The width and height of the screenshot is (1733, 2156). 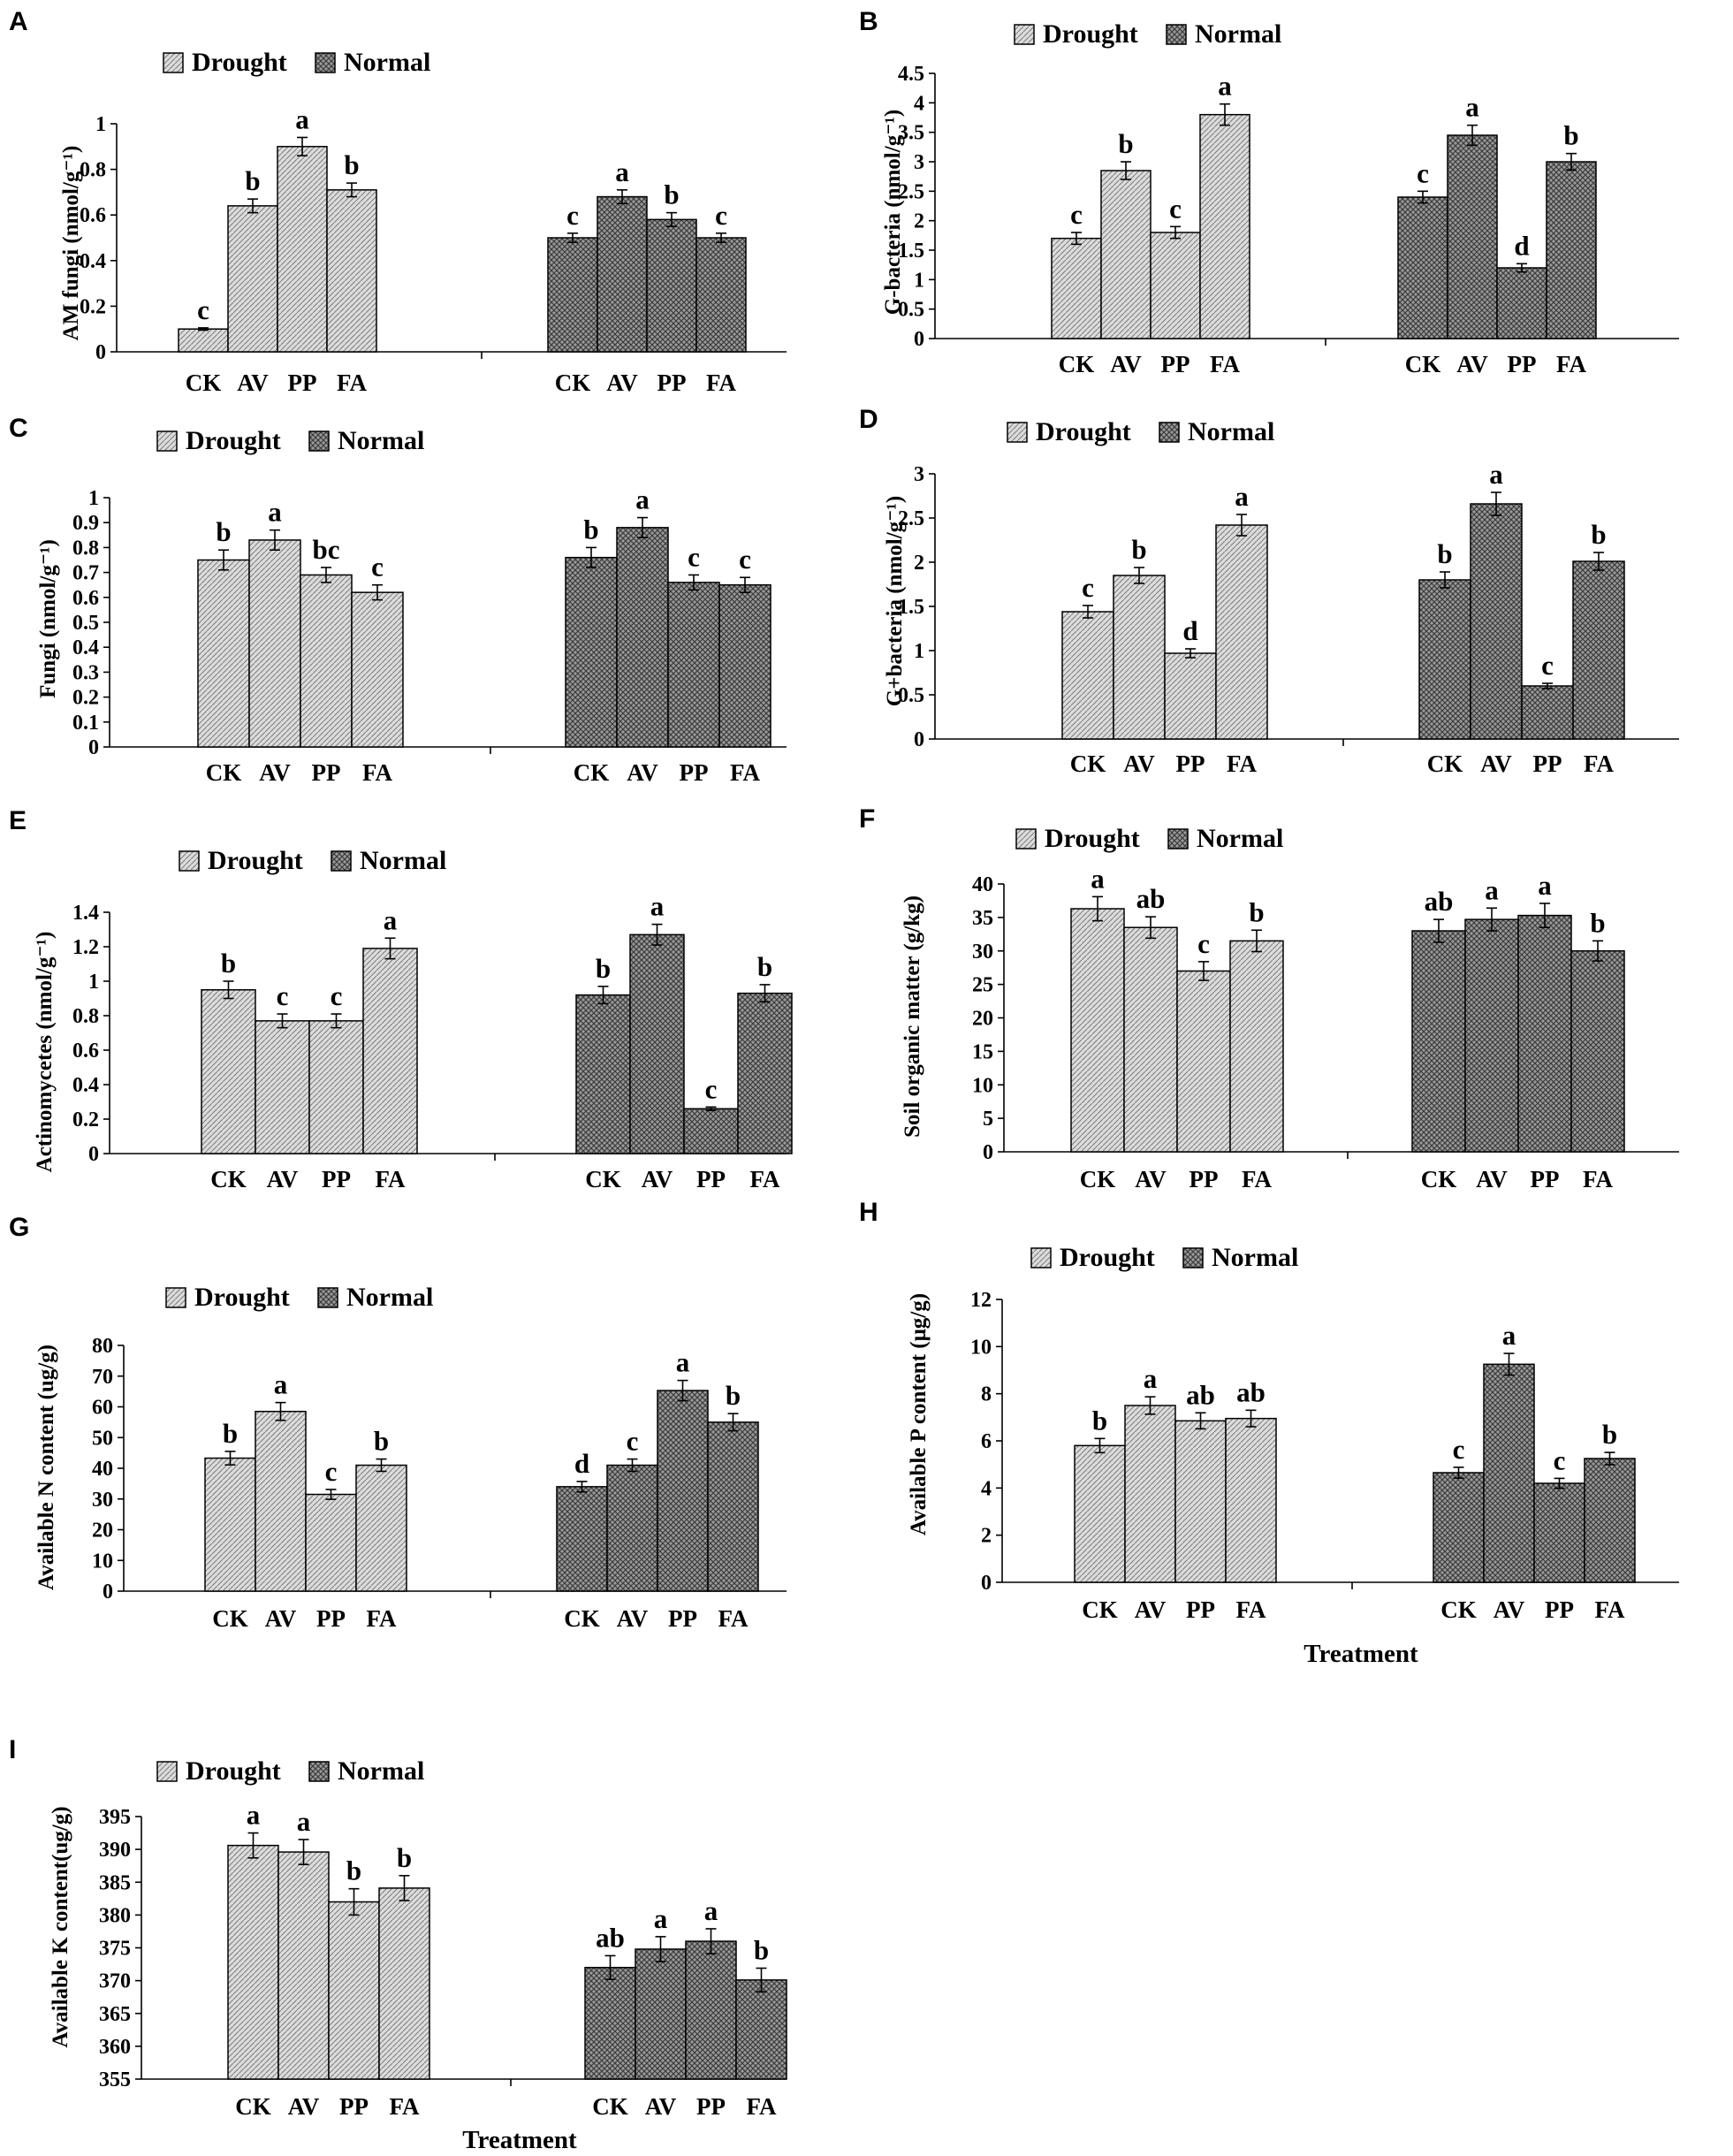 I want to click on x-axis-label: Treatment, so click(x=1361, y=1654).